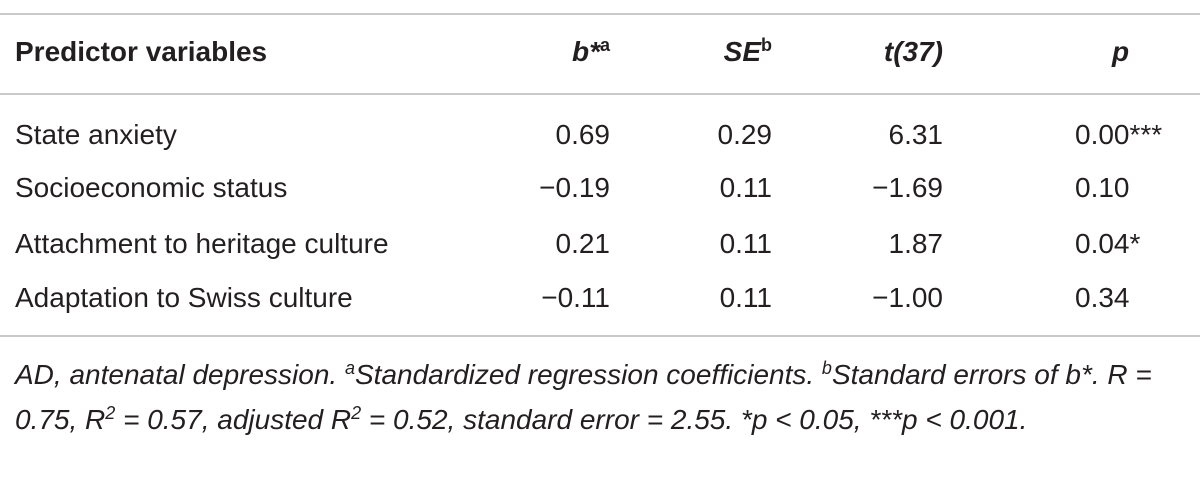  What do you see at coordinates (826, 368) in the screenshot?
I see `footnote-sup: b` at bounding box center [826, 368].